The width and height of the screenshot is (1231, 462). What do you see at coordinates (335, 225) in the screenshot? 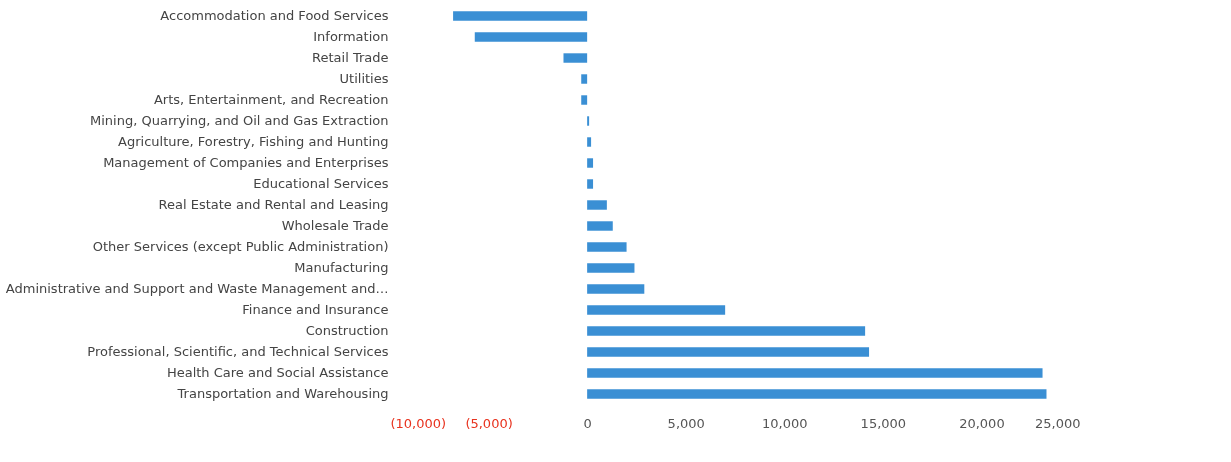
I see `y-tick-label: Wholesale Trade` at bounding box center [335, 225].